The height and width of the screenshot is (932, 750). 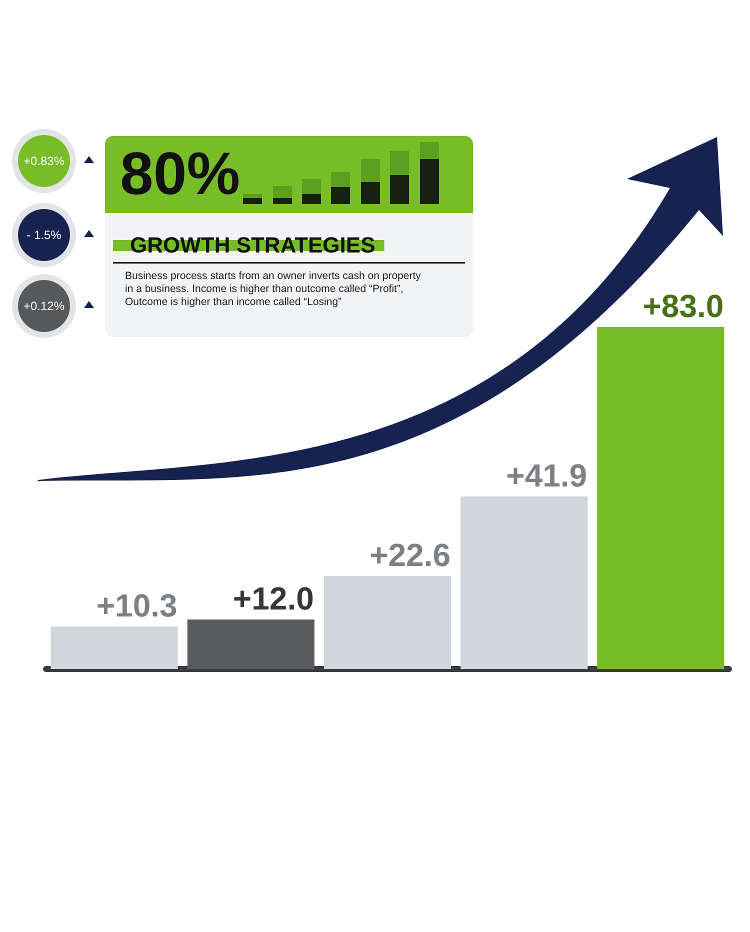 What do you see at coordinates (547, 475) in the screenshot?
I see `data-label: +41.9` at bounding box center [547, 475].